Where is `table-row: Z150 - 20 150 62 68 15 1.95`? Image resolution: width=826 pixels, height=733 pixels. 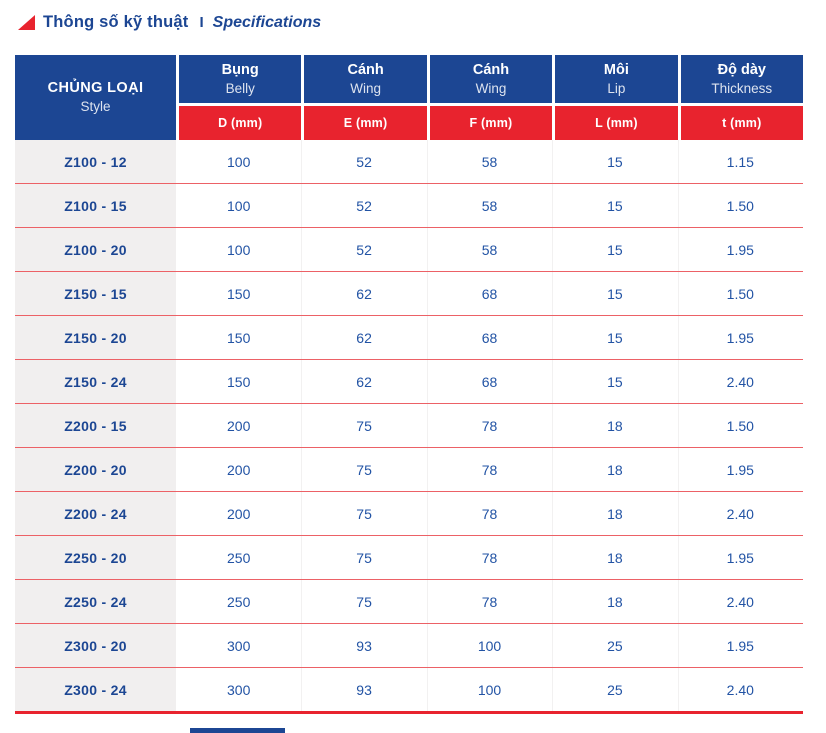 table-row: Z150 - 20 150 62 68 15 1.95 is located at coordinates (409, 338).